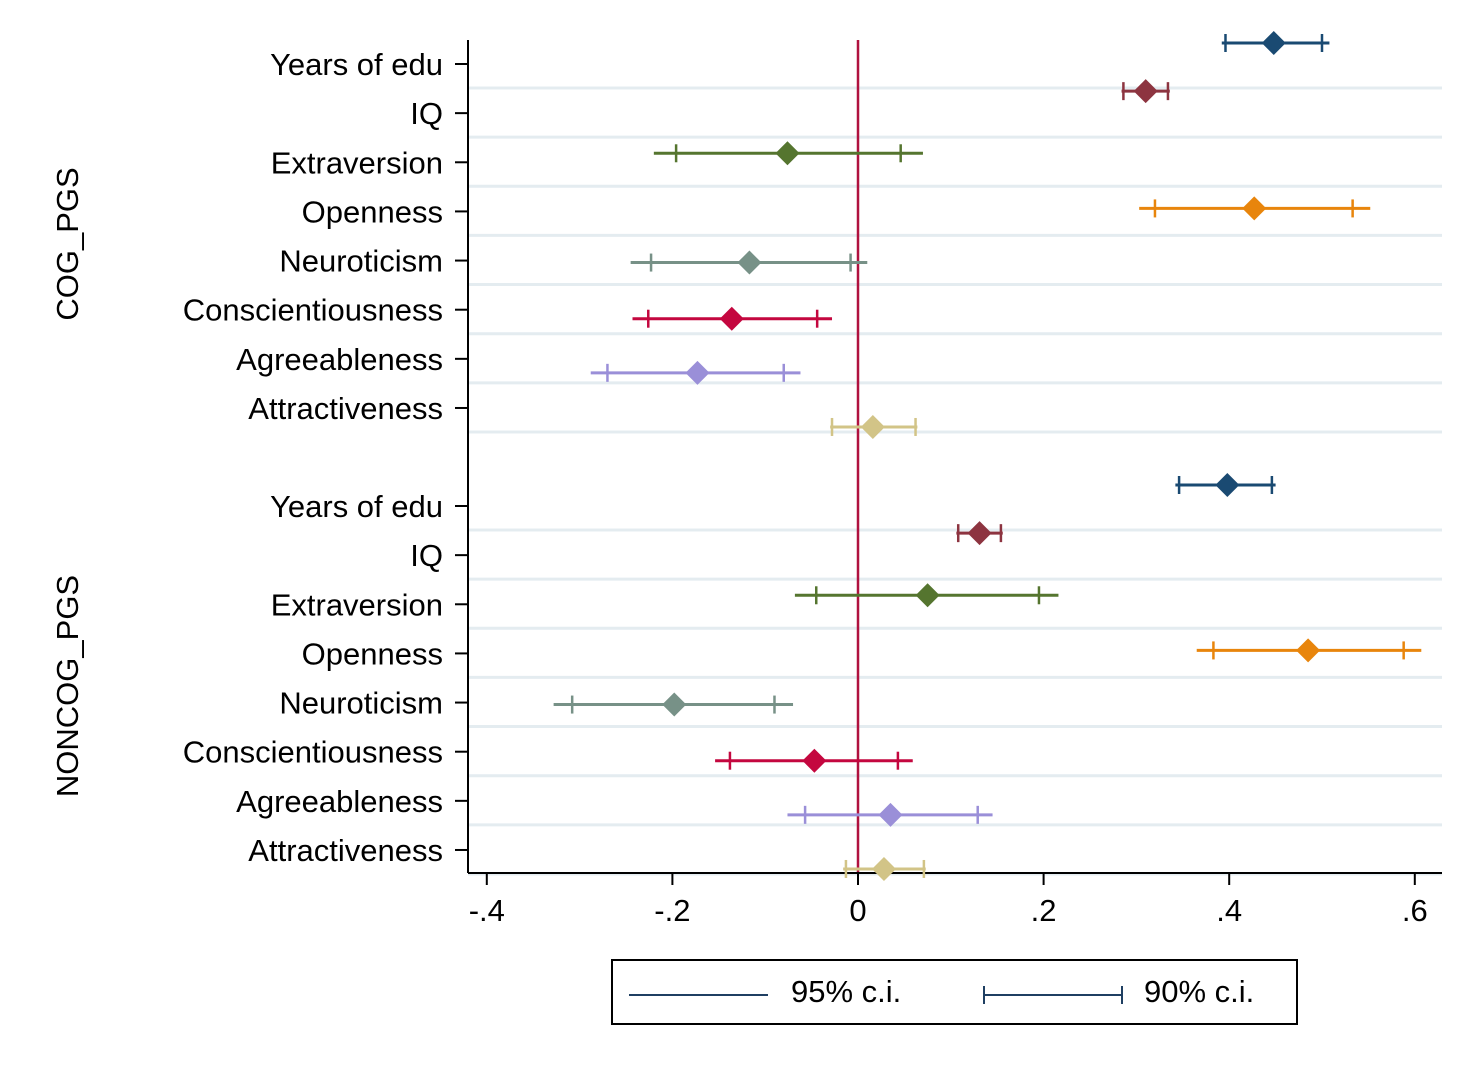 The height and width of the screenshot is (1078, 1482). I want to click on group-label: NONCOG_PGS, so click(67, 686).